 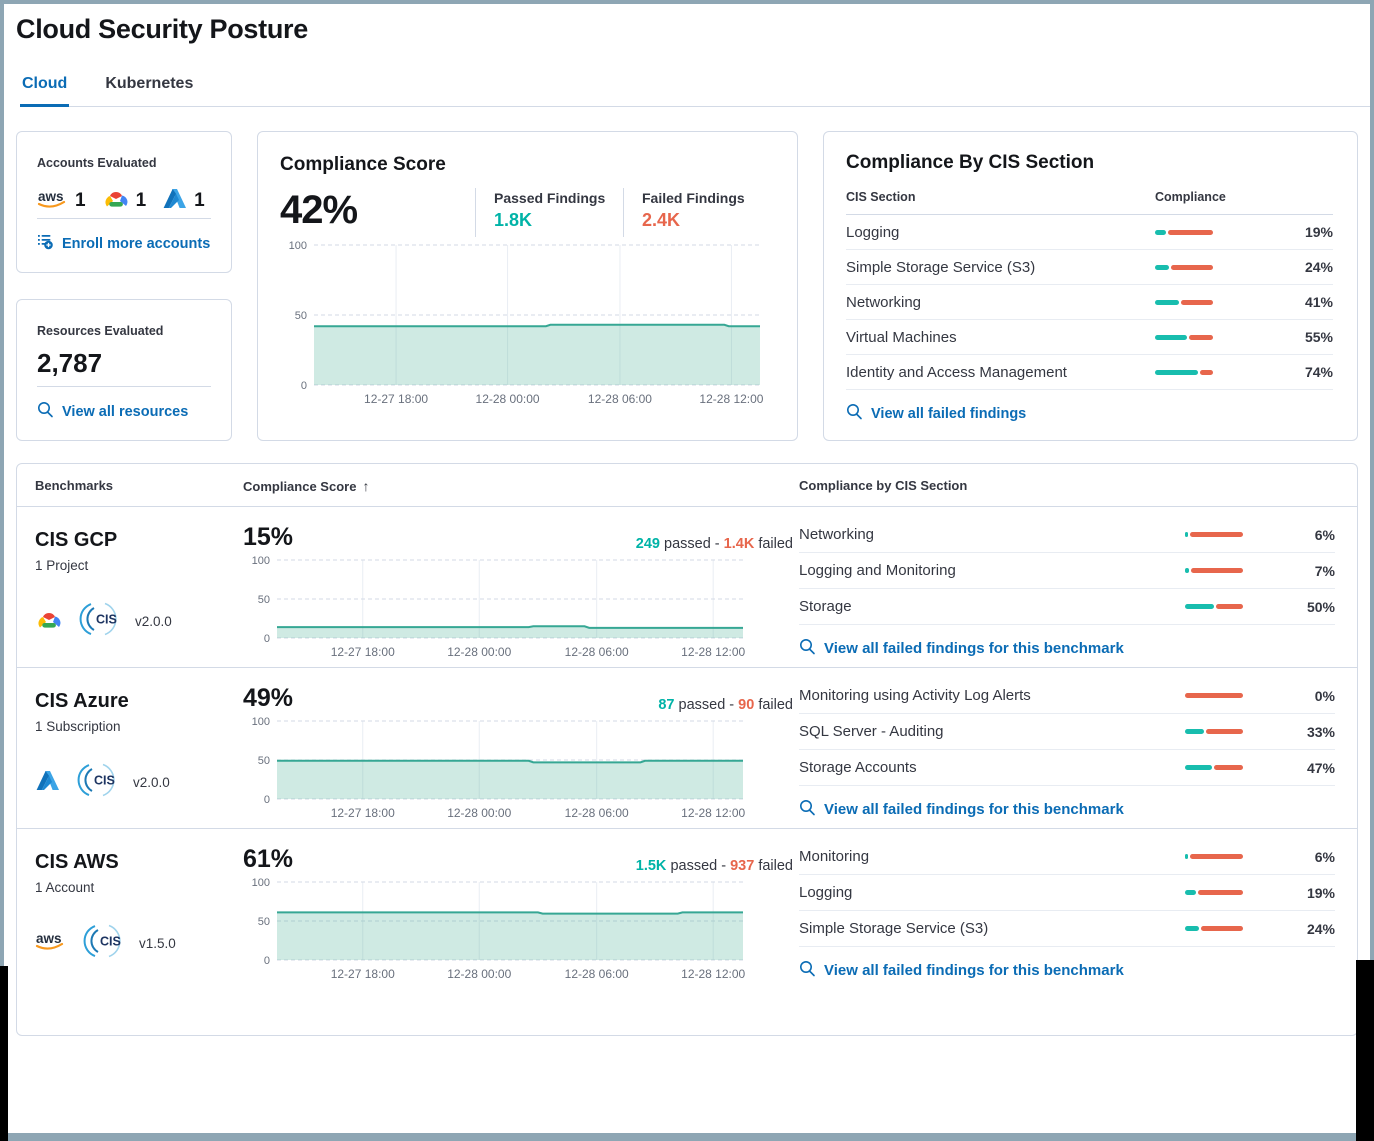 What do you see at coordinates (1089, 413) in the screenshot?
I see `view-all-failed-findings-link: View all failed findings` at bounding box center [1089, 413].